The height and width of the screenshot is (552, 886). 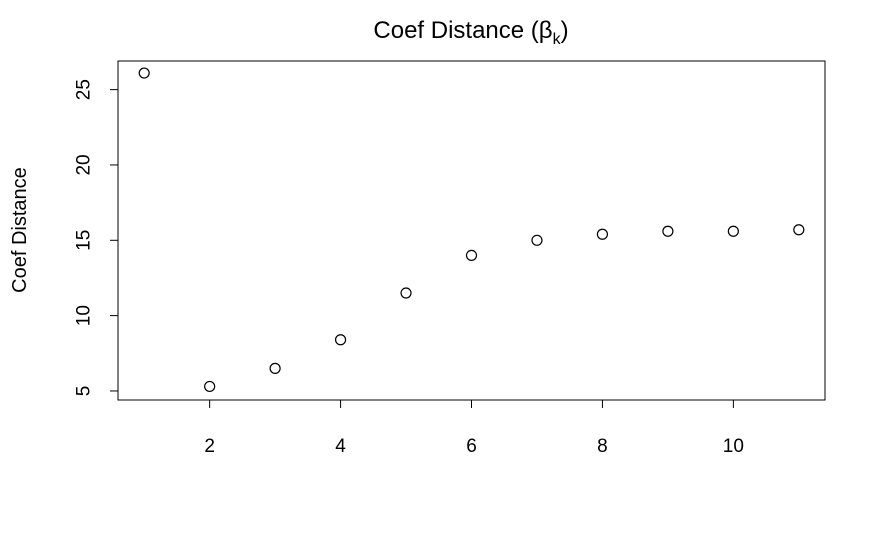 I want to click on chart-title-subscript: k, so click(x=557, y=39).